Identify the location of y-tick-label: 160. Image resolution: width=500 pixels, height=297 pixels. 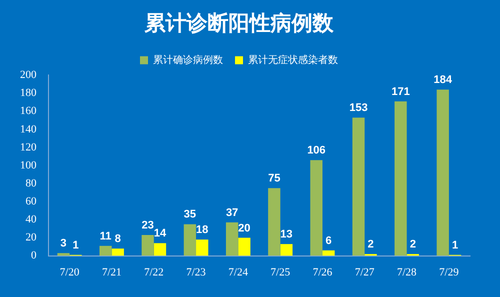
(28, 111).